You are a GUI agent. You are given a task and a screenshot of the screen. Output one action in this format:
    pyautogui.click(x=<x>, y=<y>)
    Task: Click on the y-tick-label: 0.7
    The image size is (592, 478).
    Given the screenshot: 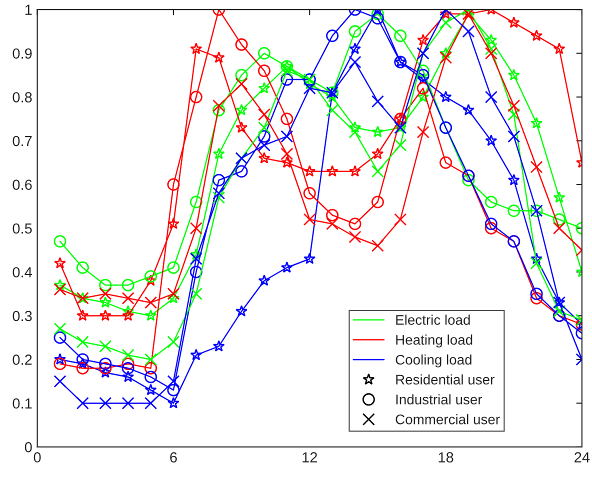 What is the action you would take?
    pyautogui.click(x=22, y=141)
    